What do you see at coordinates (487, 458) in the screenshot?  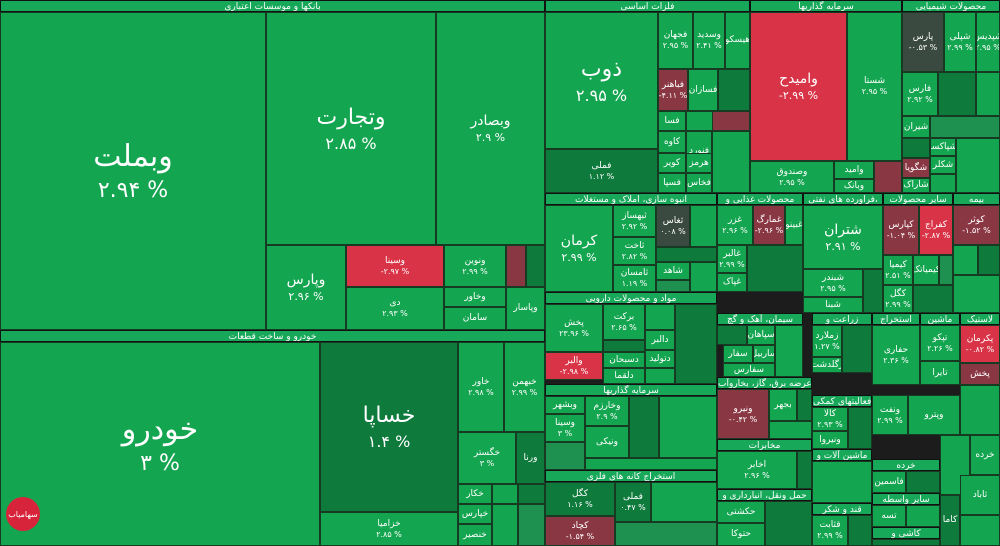 I see `ticker-tile: خگستر ۳ %` at bounding box center [487, 458].